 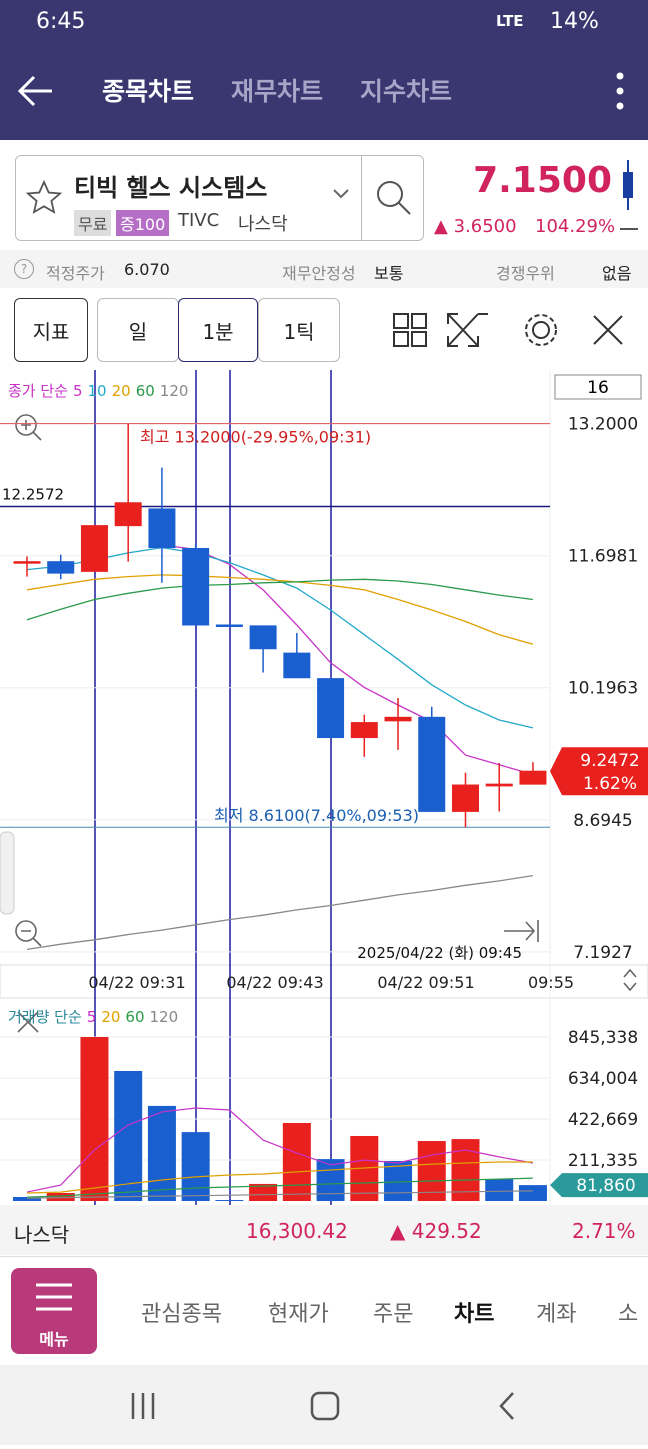 I want to click on high-label: 최고 13.2000(-29.95%,09:31), so click(x=255, y=437).